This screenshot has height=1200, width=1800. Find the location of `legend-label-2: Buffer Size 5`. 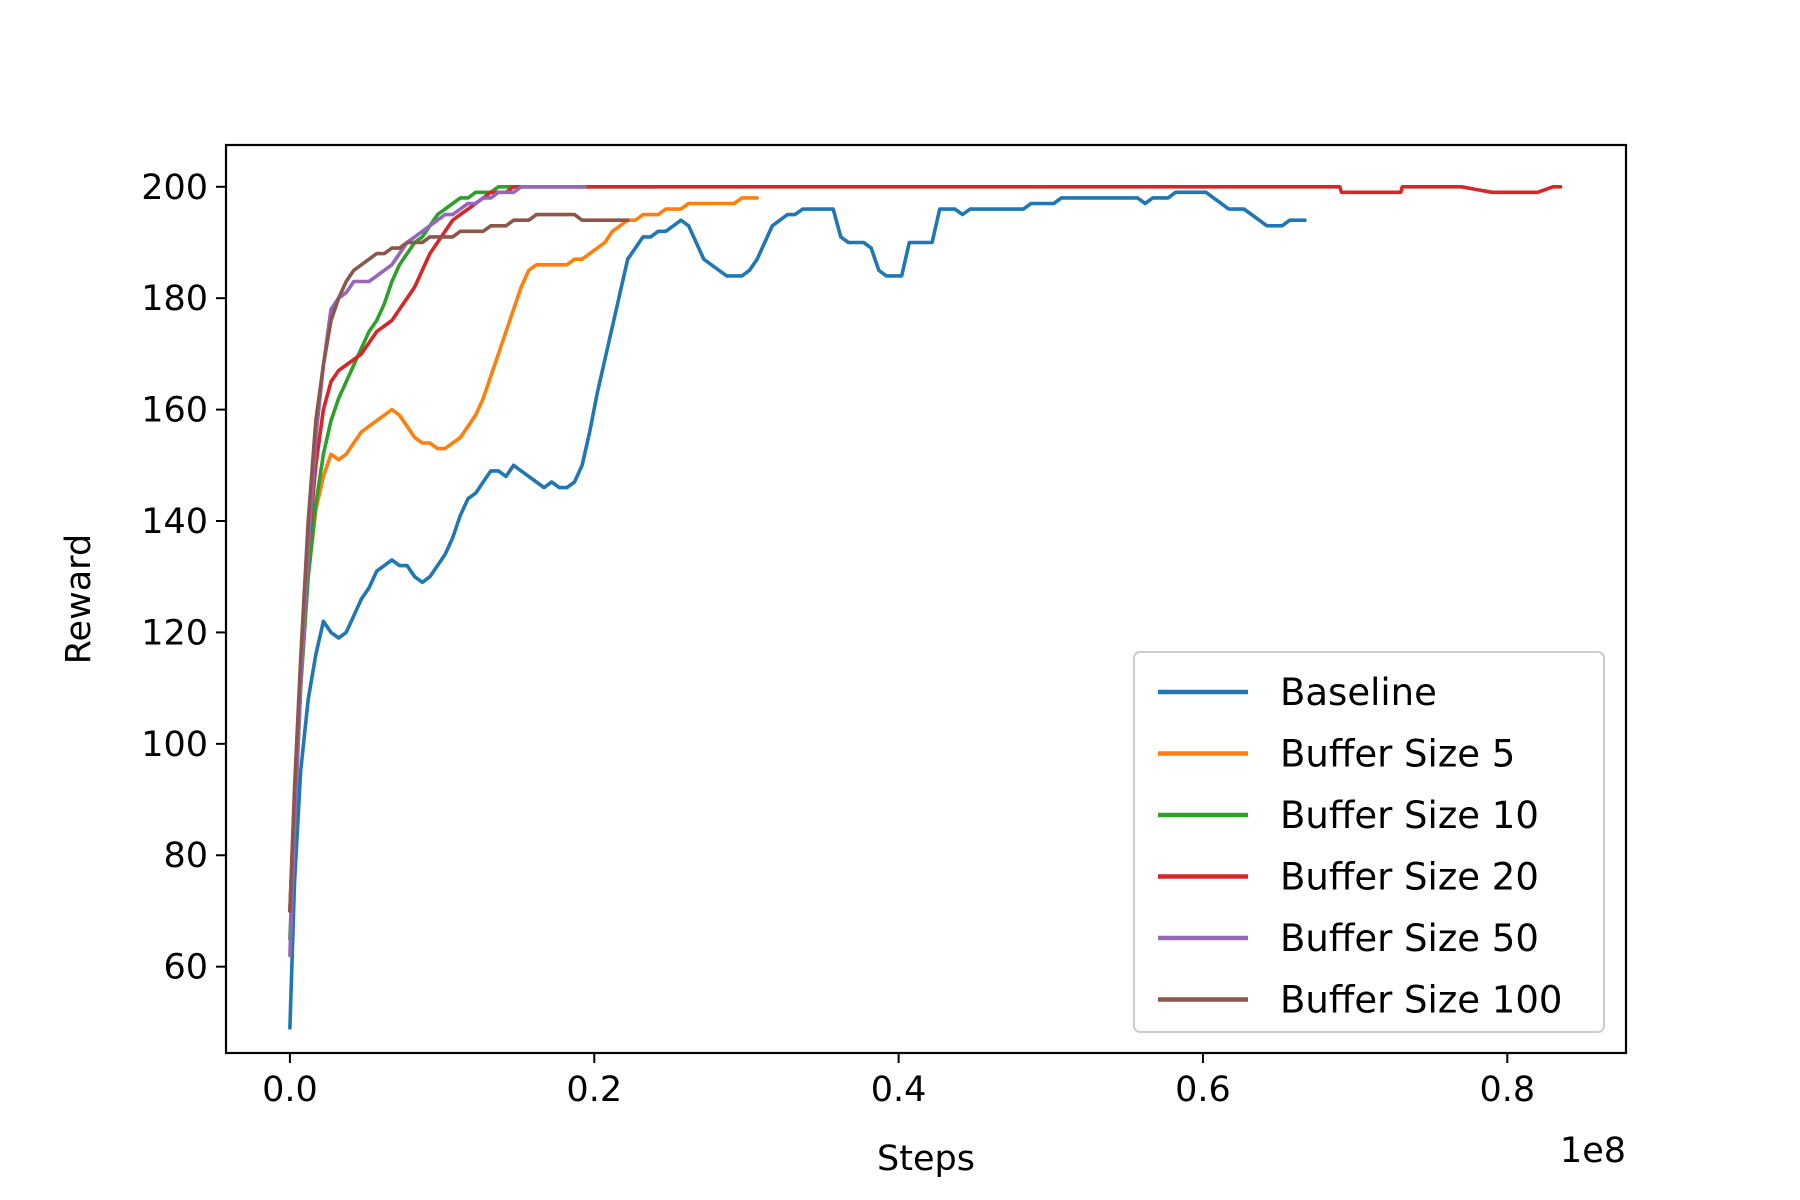

legend-label-2: Buffer Size 5 is located at coordinates (1397, 754).